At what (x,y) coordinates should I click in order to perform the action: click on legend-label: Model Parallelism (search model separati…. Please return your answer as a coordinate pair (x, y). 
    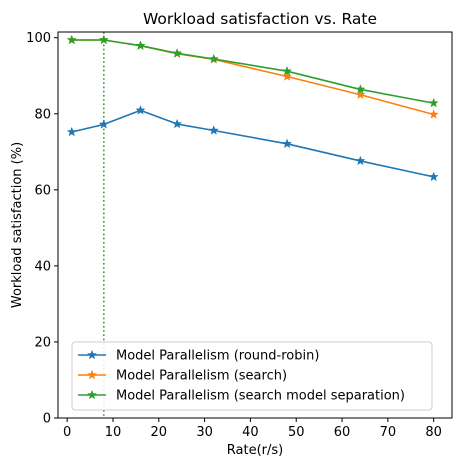
    Looking at the image, I should click on (260, 396).